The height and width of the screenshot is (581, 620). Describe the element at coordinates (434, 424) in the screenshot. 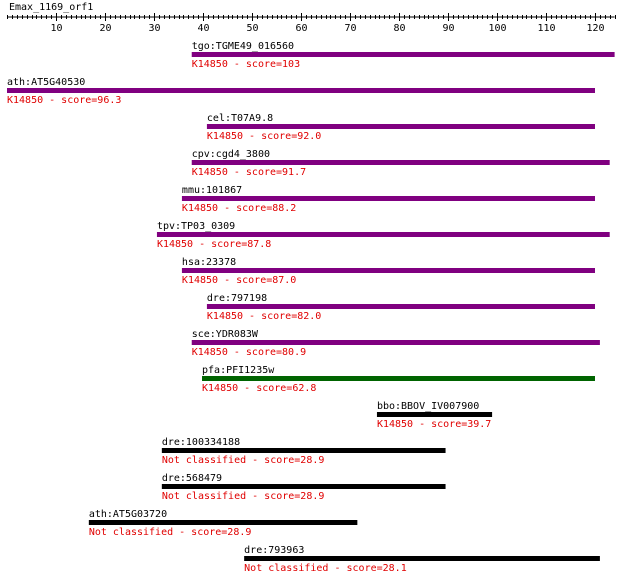

I see `hit-annotation-link: K14850 - score=39.7` at that location.